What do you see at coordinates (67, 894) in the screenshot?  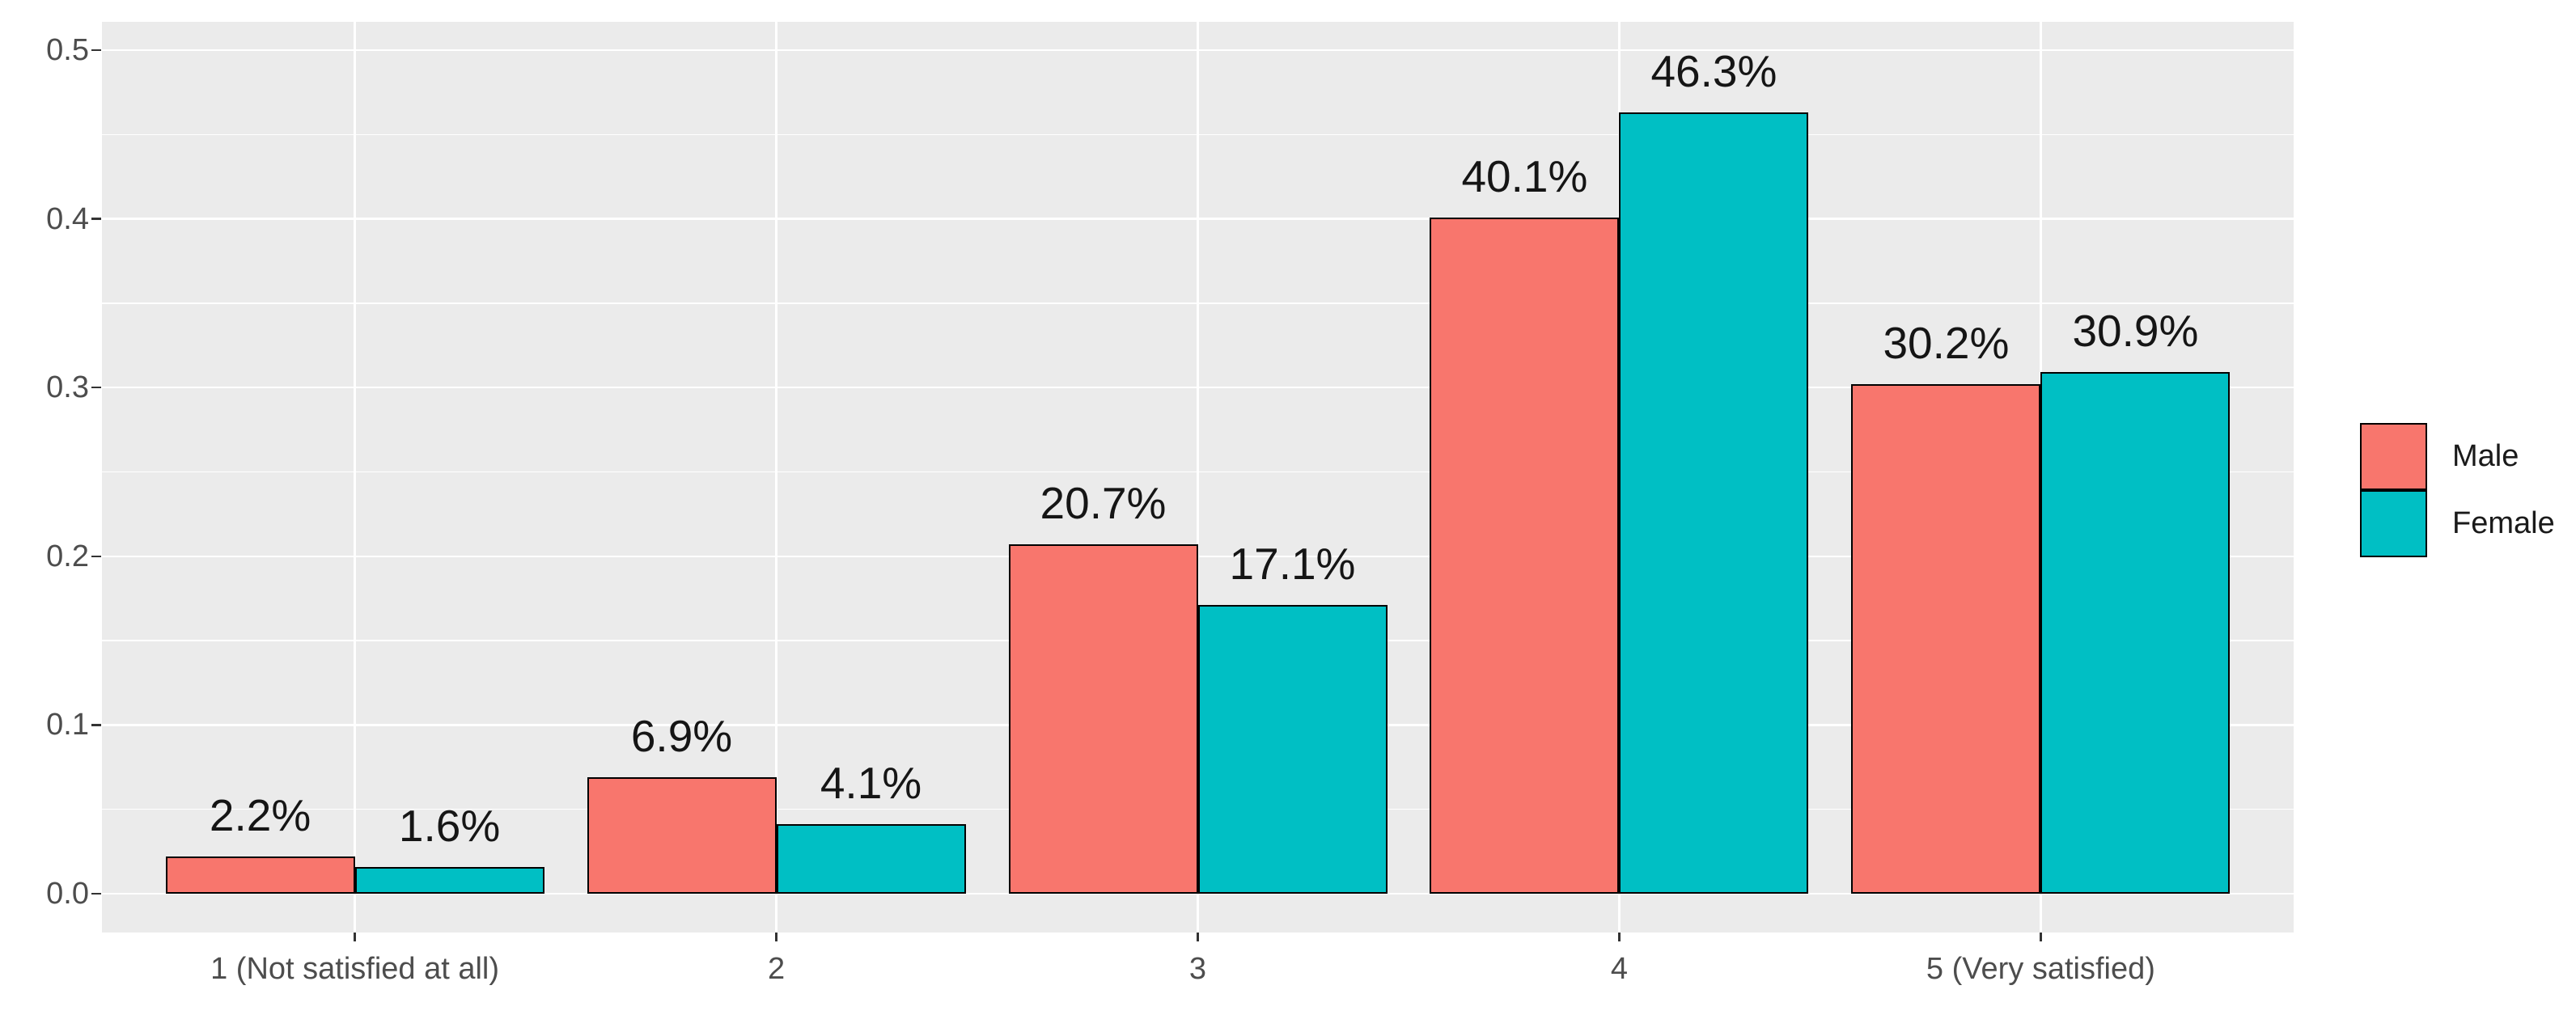 I see `y-tick-label: 0.0` at bounding box center [67, 894].